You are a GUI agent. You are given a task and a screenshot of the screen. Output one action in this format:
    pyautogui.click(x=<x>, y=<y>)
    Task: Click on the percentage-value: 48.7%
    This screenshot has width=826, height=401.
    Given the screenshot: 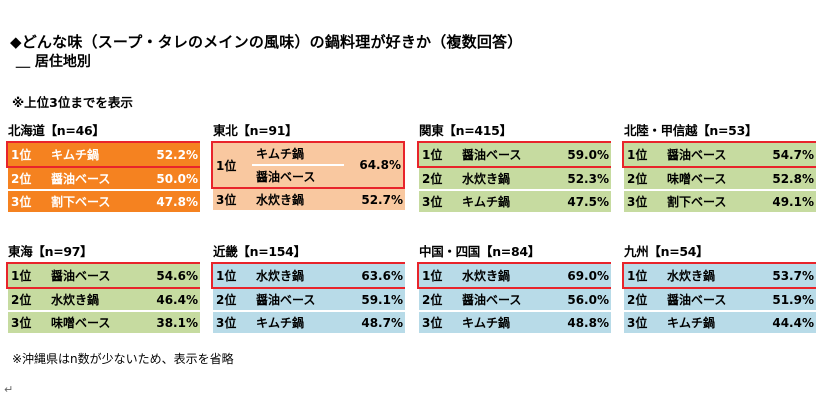 What is the action you would take?
    pyautogui.click(x=372, y=322)
    